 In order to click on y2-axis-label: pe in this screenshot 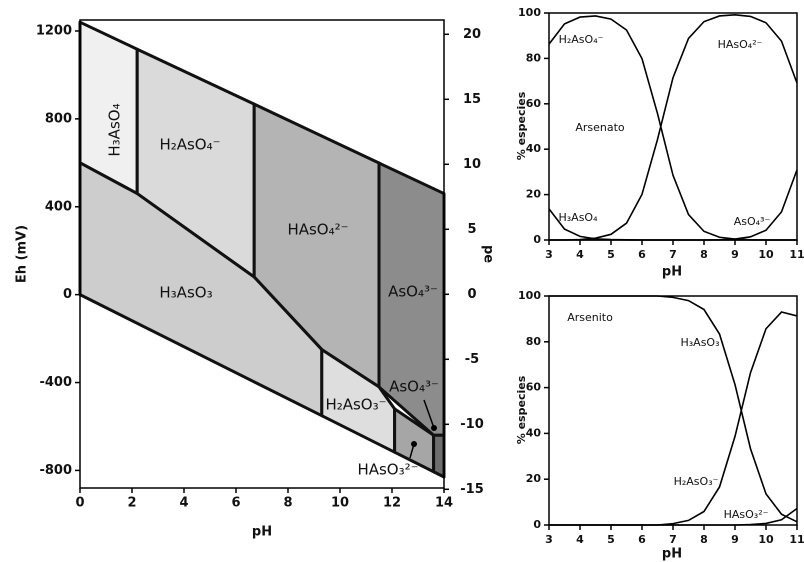, I will do `click(488, 254)`.